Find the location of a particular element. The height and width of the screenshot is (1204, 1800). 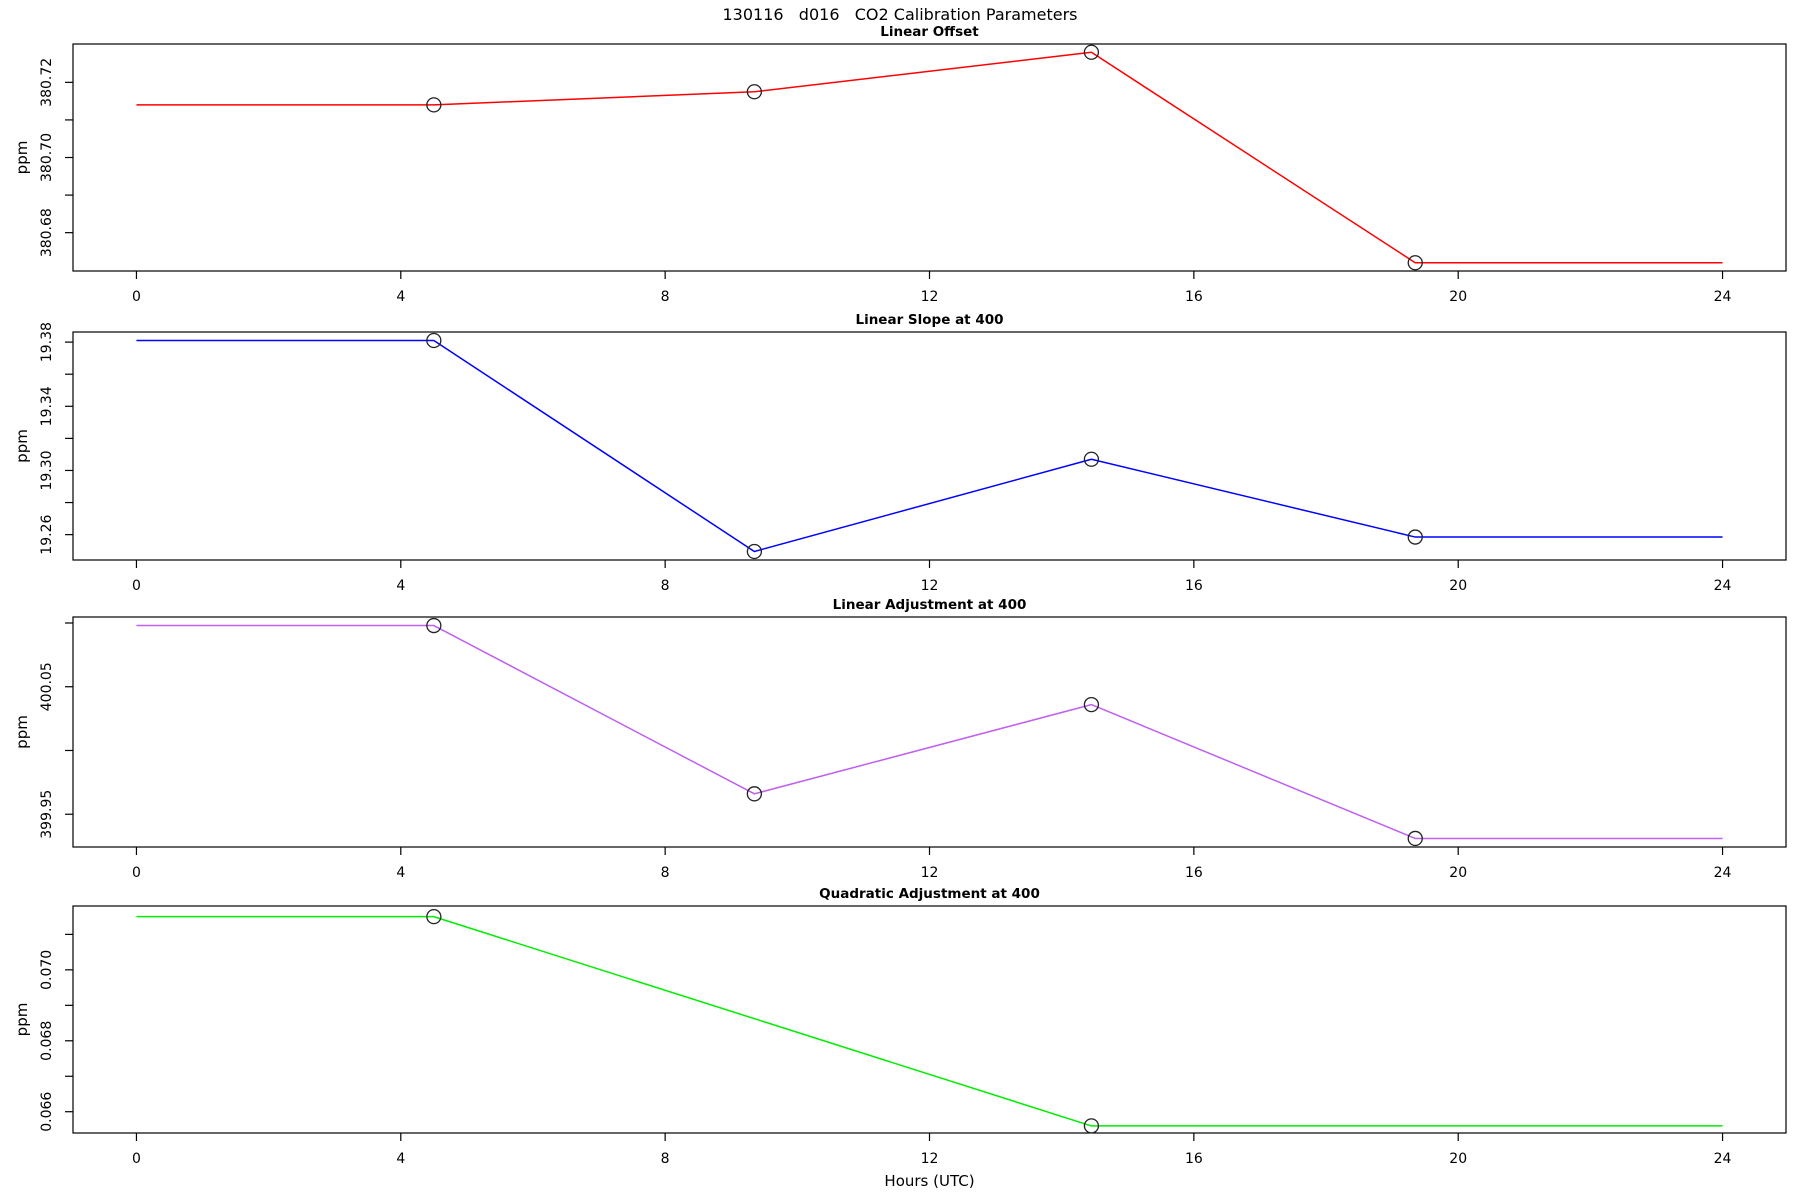

y-tick-label: 0.068 is located at coordinates (47, 1041).